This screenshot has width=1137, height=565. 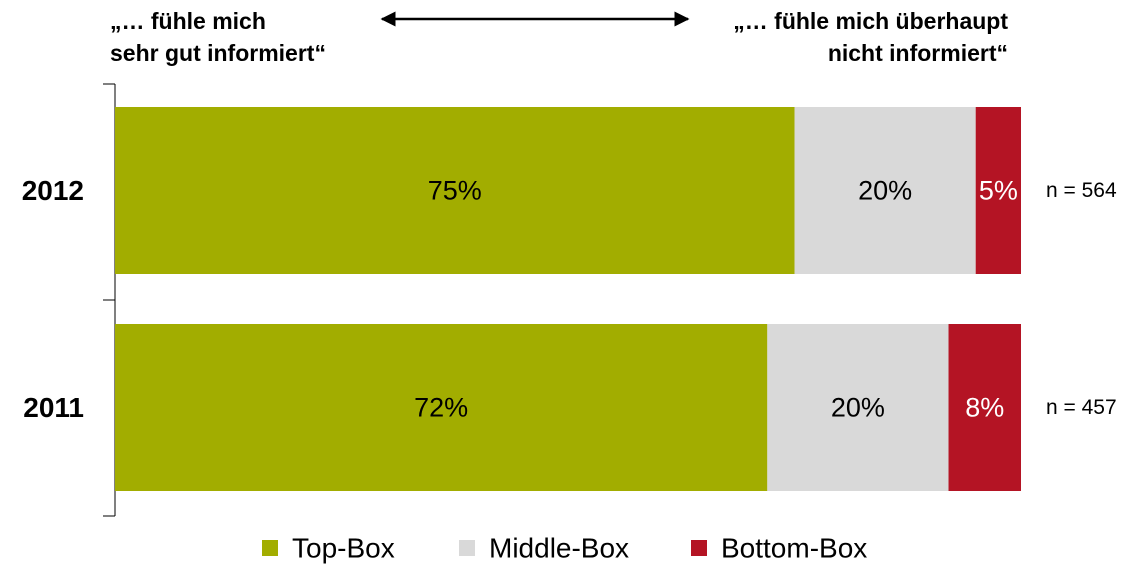 What do you see at coordinates (109, 300) in the screenshot?
I see `category-axis` at bounding box center [109, 300].